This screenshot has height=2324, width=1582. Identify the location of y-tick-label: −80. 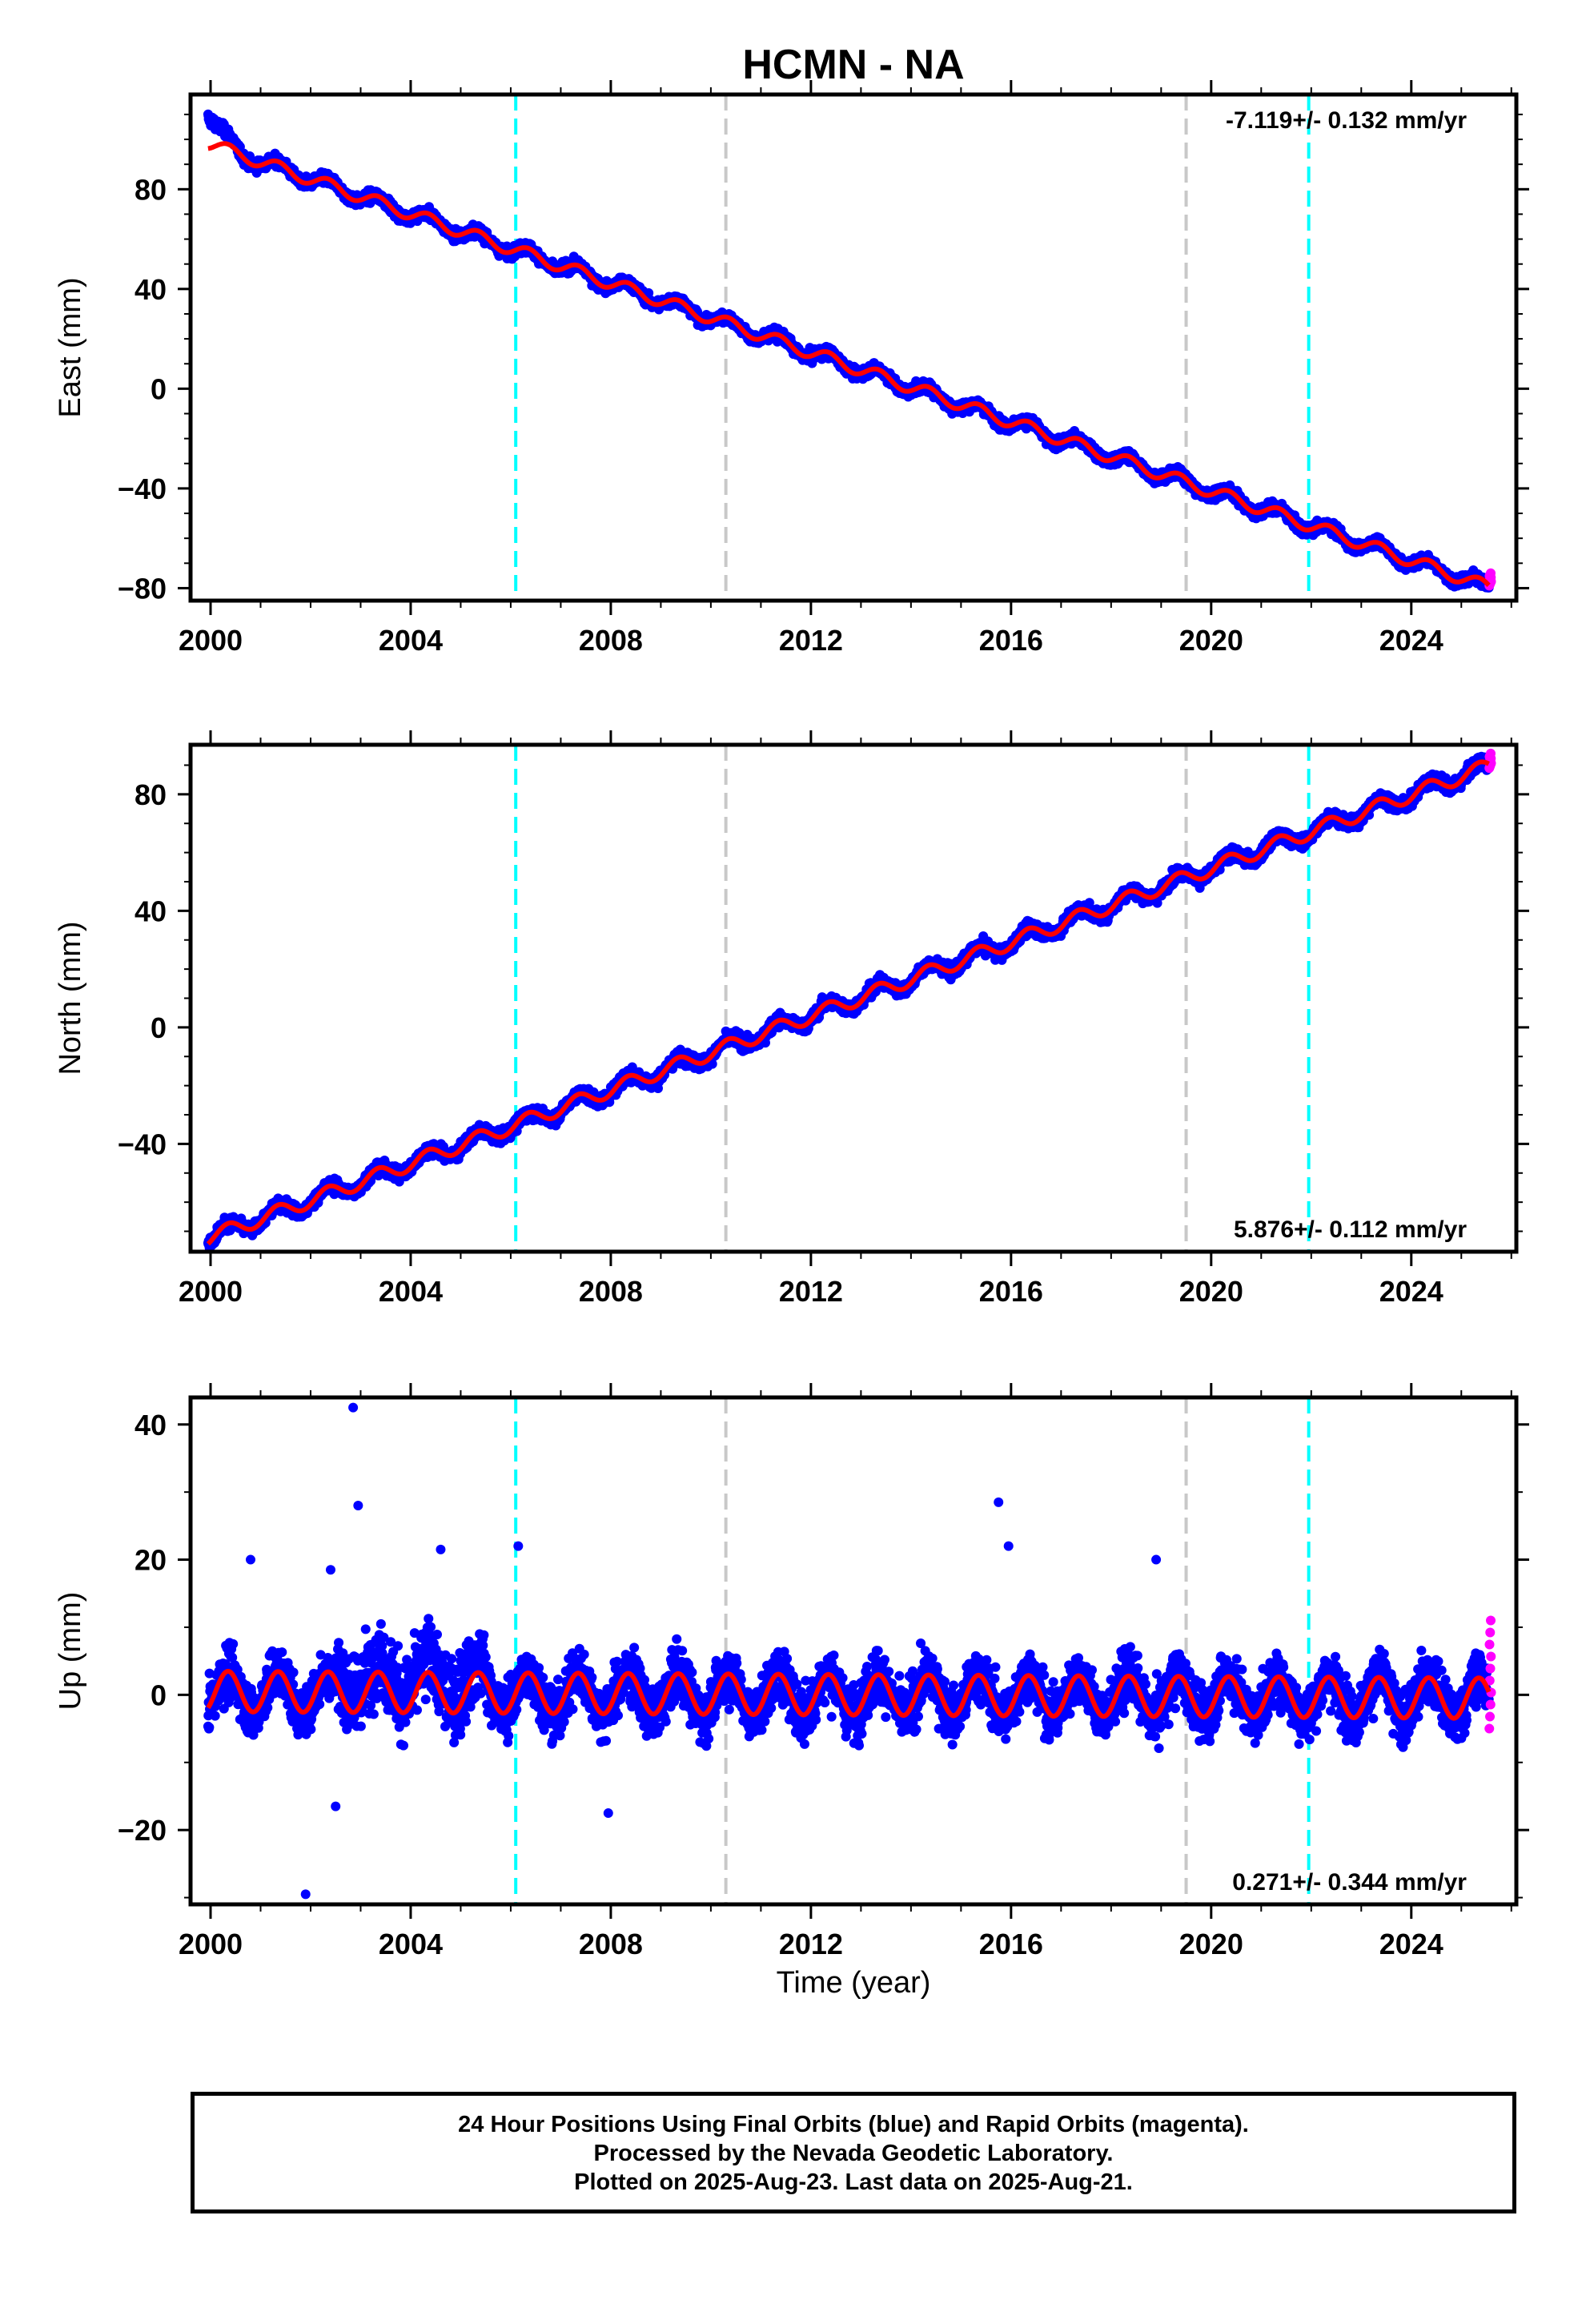
(142, 588).